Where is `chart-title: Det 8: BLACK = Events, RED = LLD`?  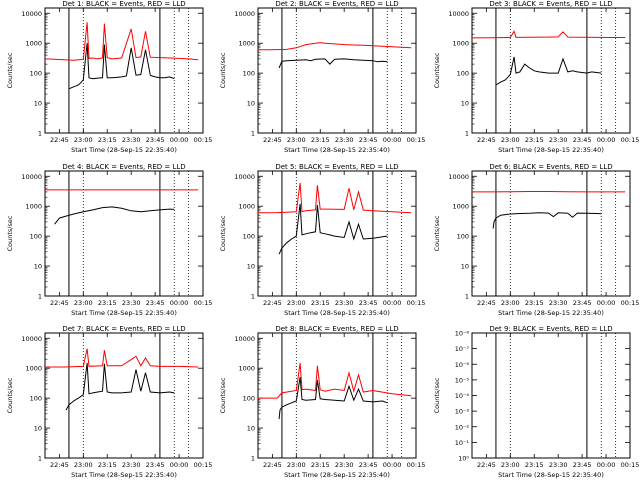 chart-title: Det 8: BLACK = Events, RED = LLD is located at coordinates (336, 329).